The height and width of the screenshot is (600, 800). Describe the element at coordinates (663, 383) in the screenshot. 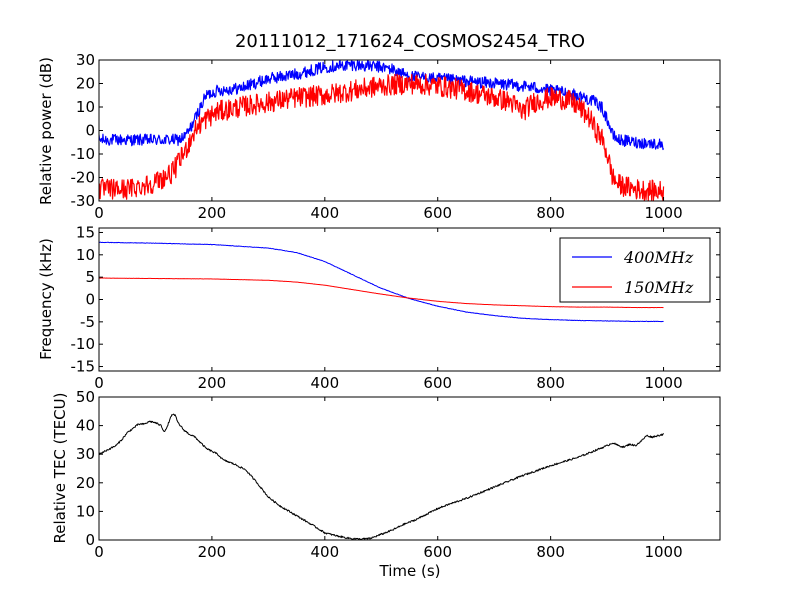

I see `frequency-x-tick-label: 1000` at that location.